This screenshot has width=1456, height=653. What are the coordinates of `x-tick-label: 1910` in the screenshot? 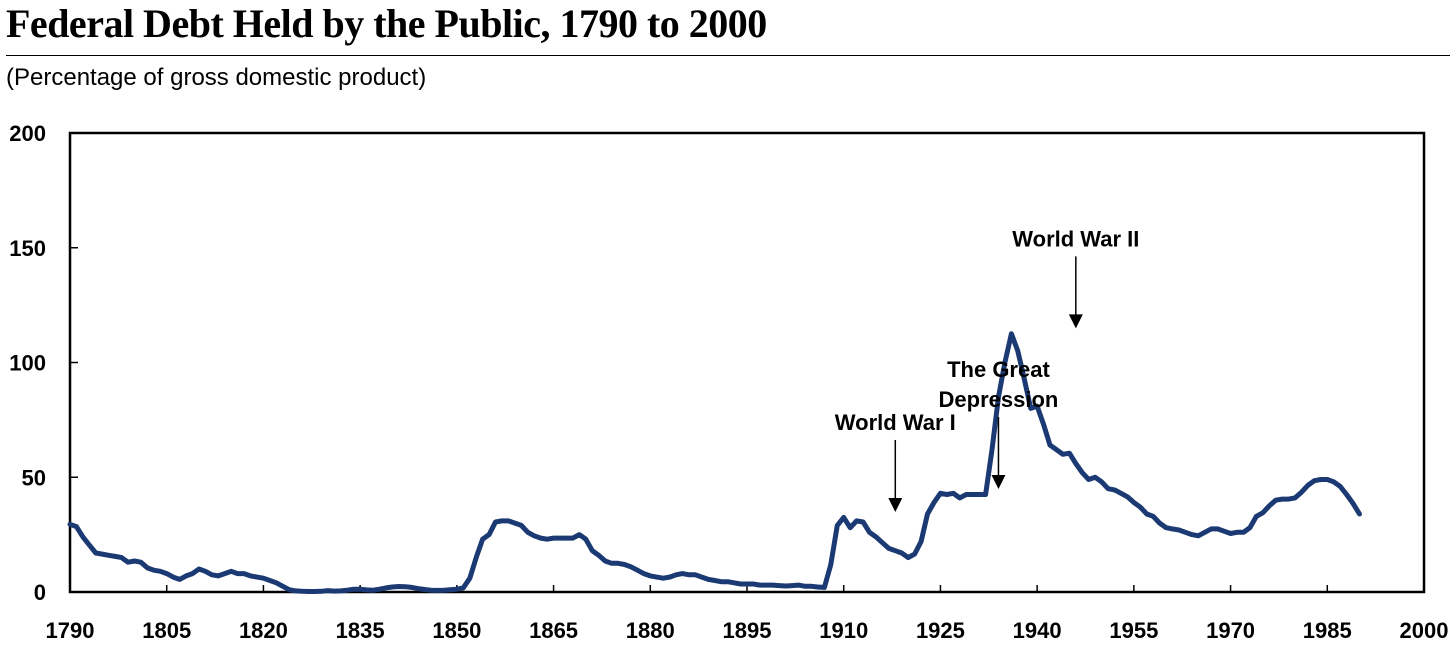 It's located at (843, 630).